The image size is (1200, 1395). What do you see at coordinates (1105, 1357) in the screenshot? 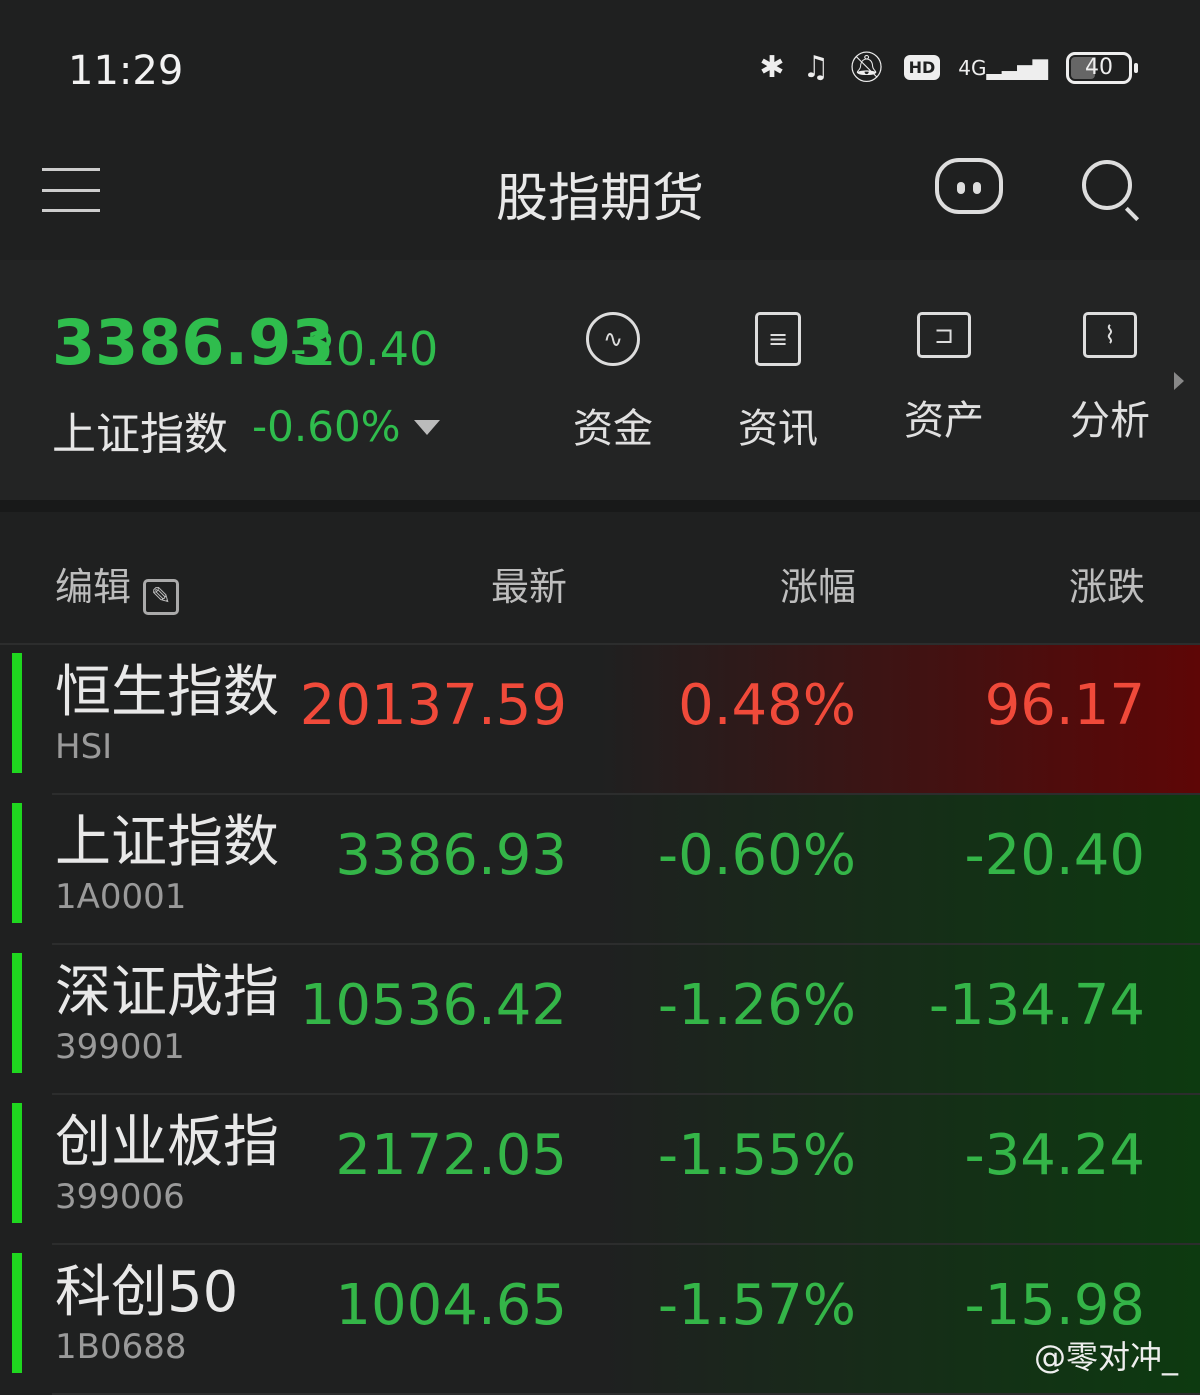
I see `watermark: @零对冲_` at bounding box center [1105, 1357].